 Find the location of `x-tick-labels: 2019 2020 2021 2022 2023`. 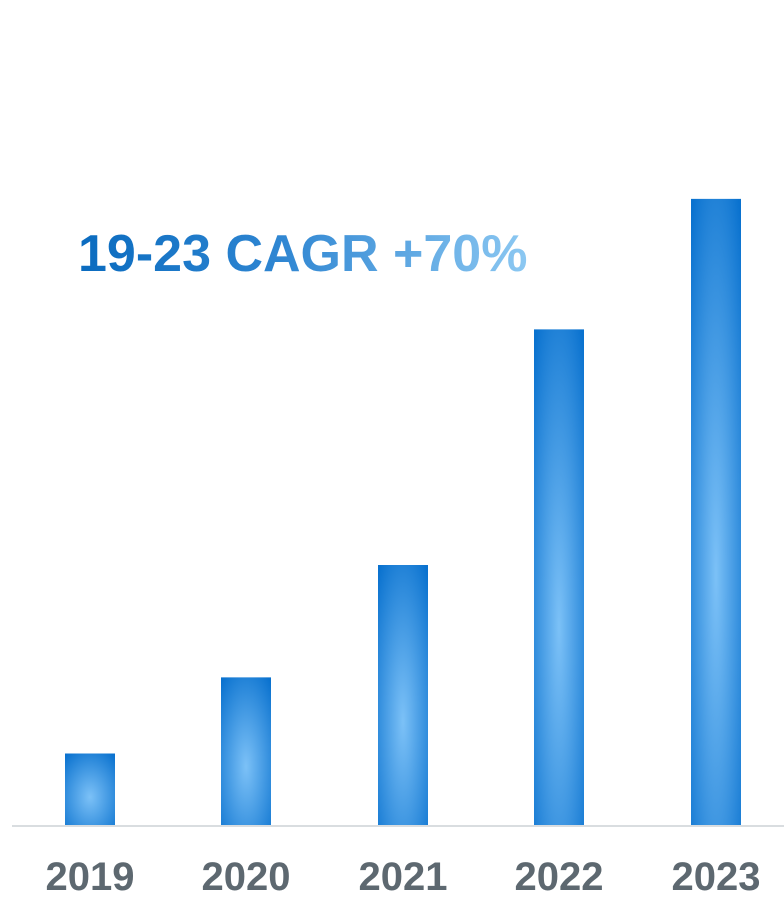

x-tick-labels: 2019 2020 2021 2022 2023 is located at coordinates (403, 876).